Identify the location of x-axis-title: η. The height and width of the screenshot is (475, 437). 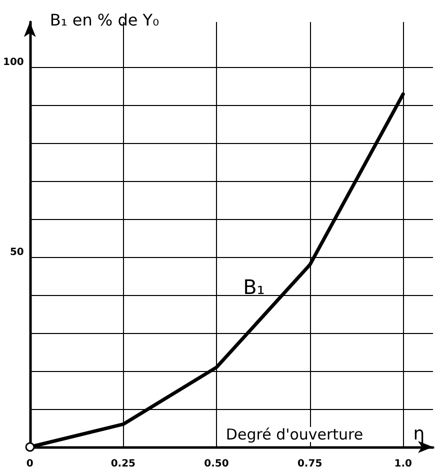
(419, 434).